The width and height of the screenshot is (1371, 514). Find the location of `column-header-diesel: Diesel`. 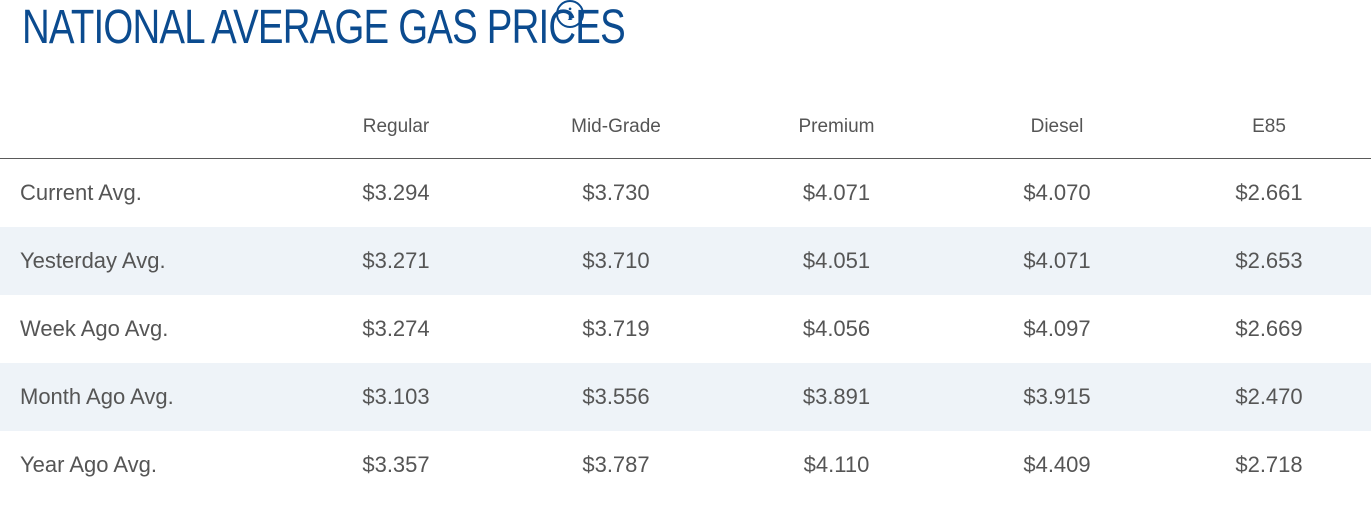

column-header-diesel: Diesel is located at coordinates (1057, 127).